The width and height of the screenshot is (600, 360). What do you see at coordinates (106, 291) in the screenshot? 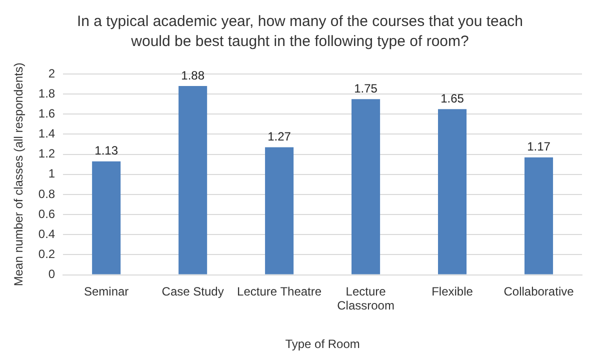
I see `x-tick-label: Seminar` at bounding box center [106, 291].